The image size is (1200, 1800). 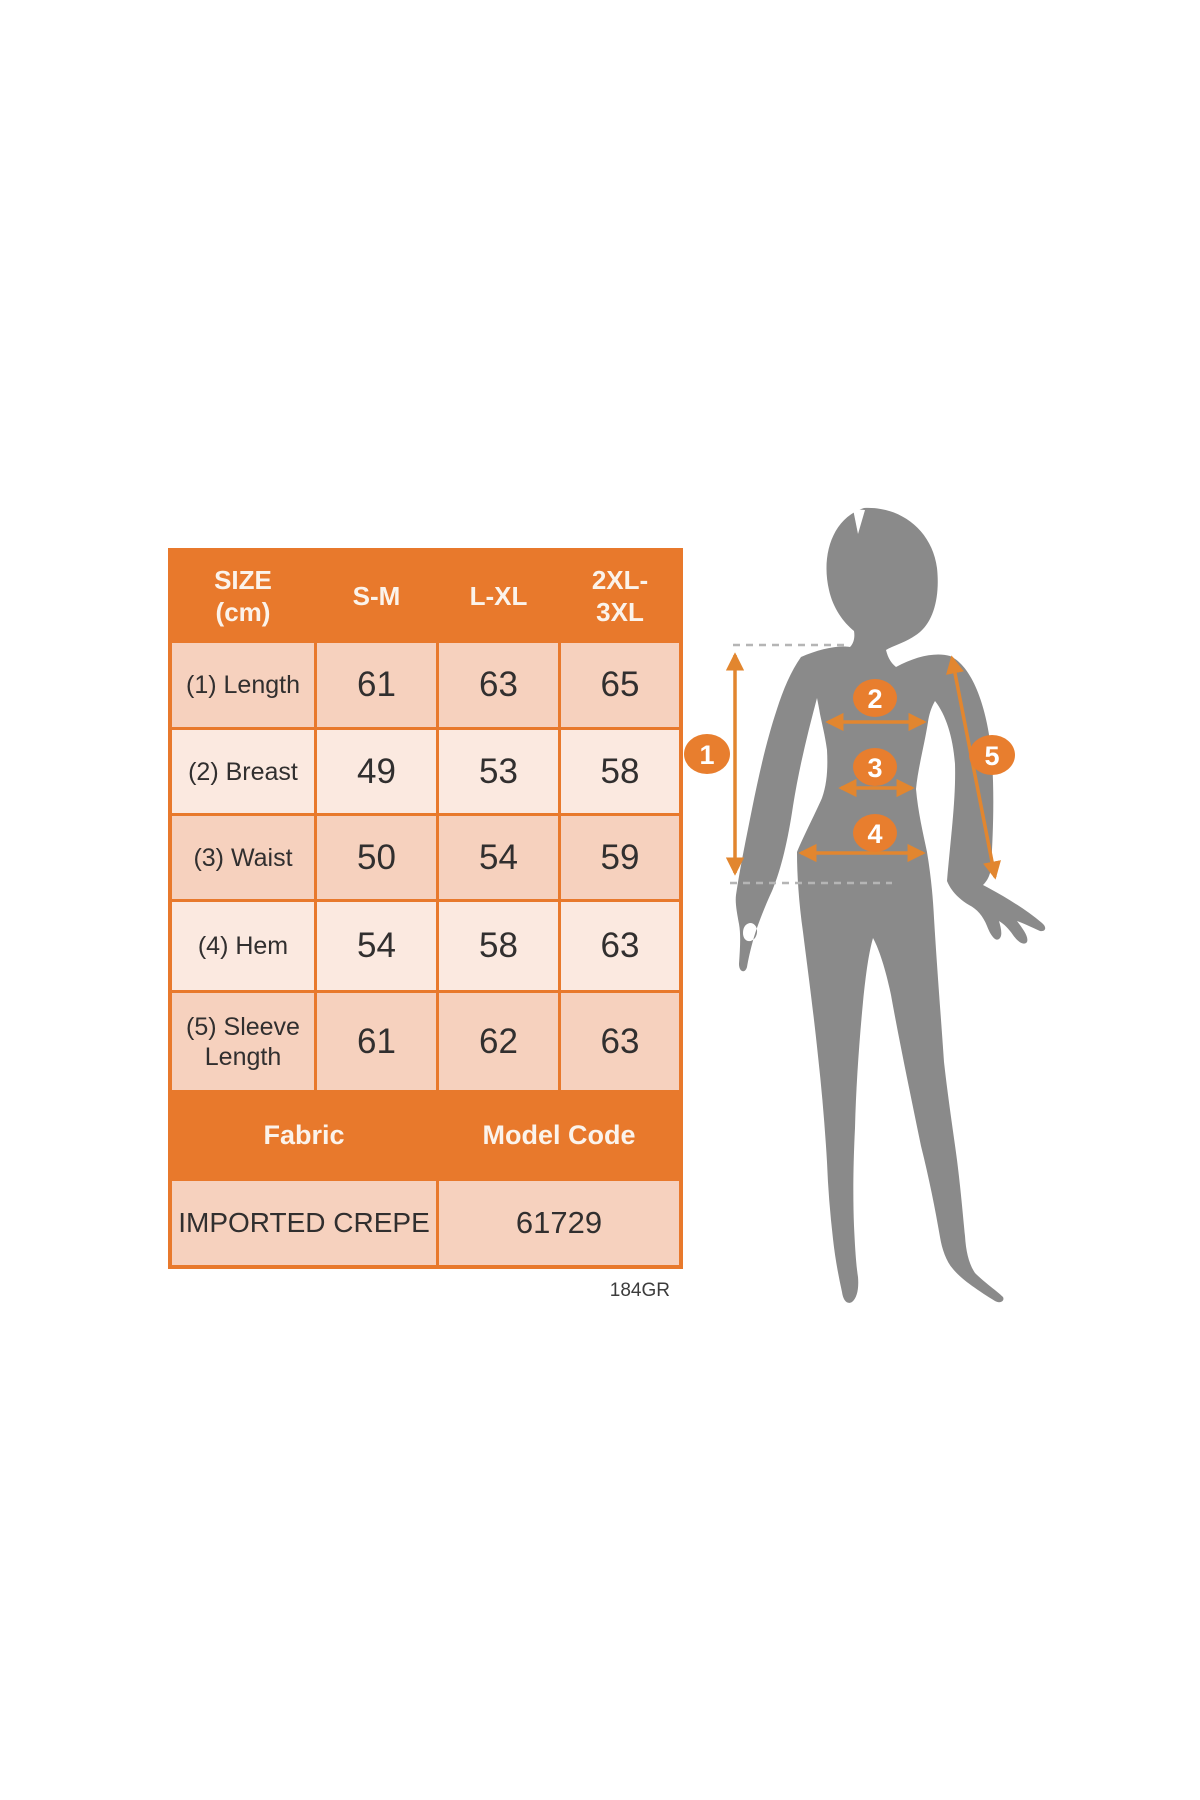 I want to click on woman-silhouette, so click(x=890, y=905).